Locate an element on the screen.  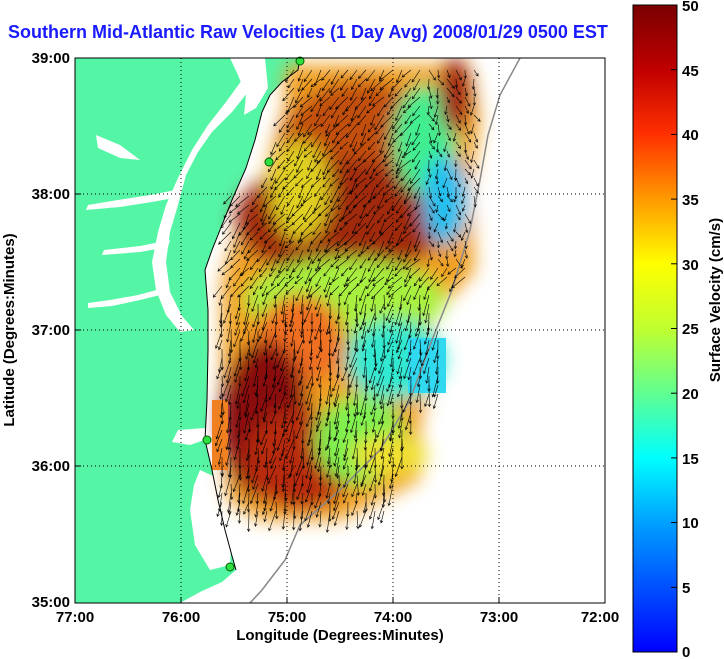
colorbar-ticks is located at coordinates (674, 328).